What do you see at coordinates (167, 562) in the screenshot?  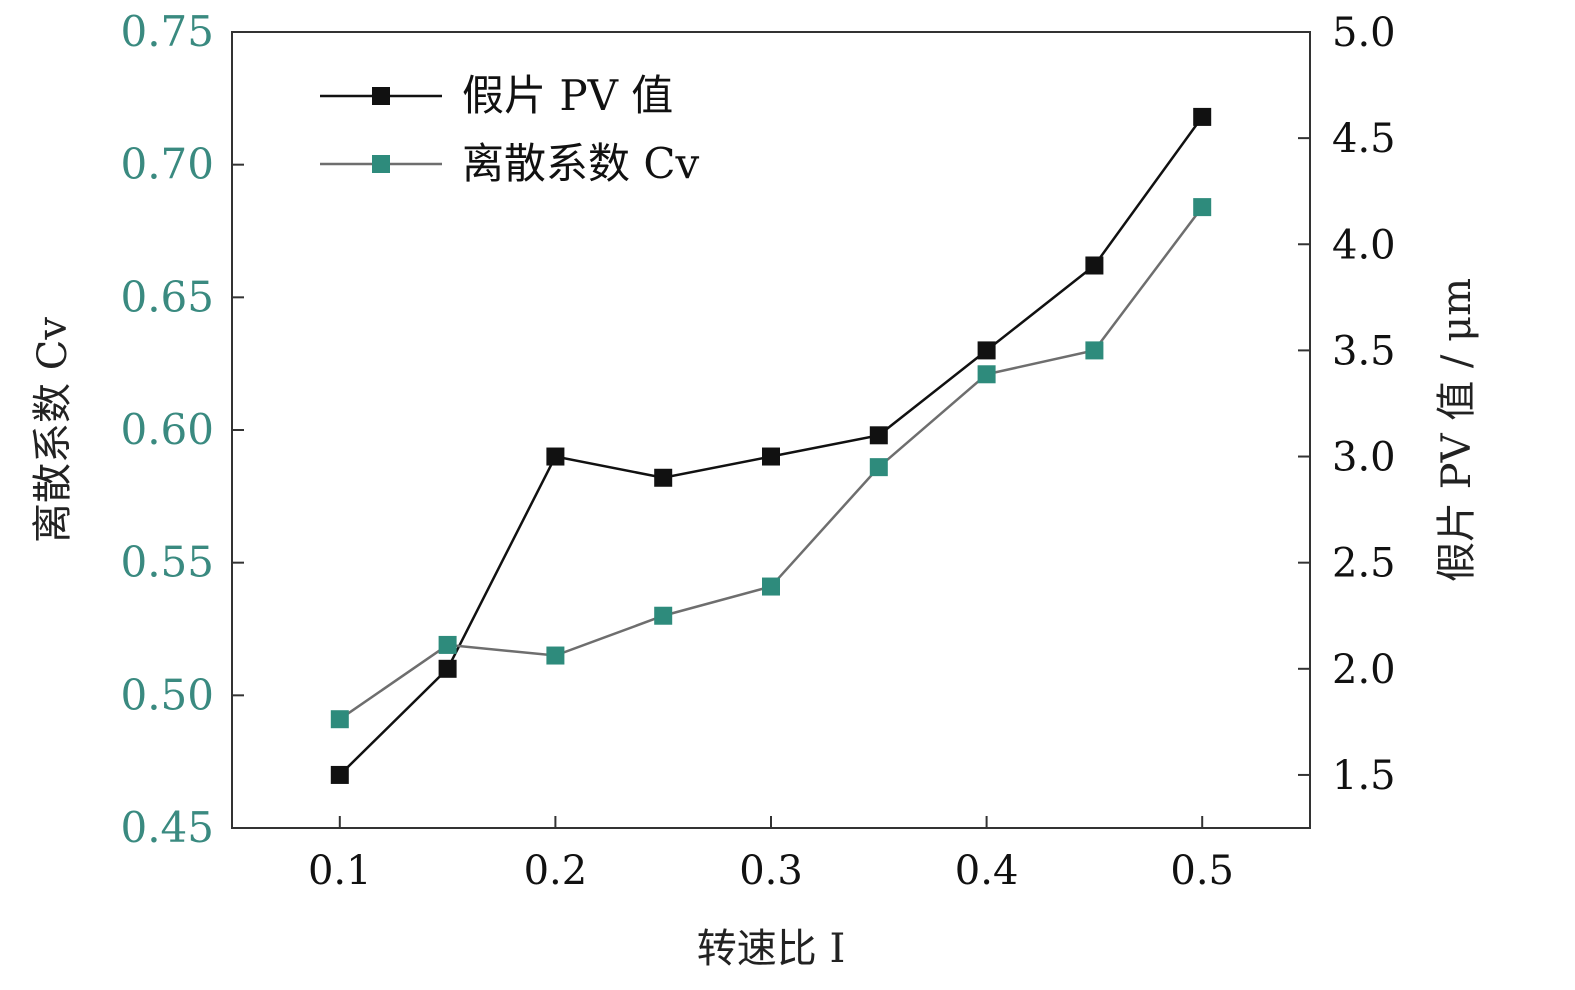 I see `left-tick-label: 0.55` at bounding box center [167, 562].